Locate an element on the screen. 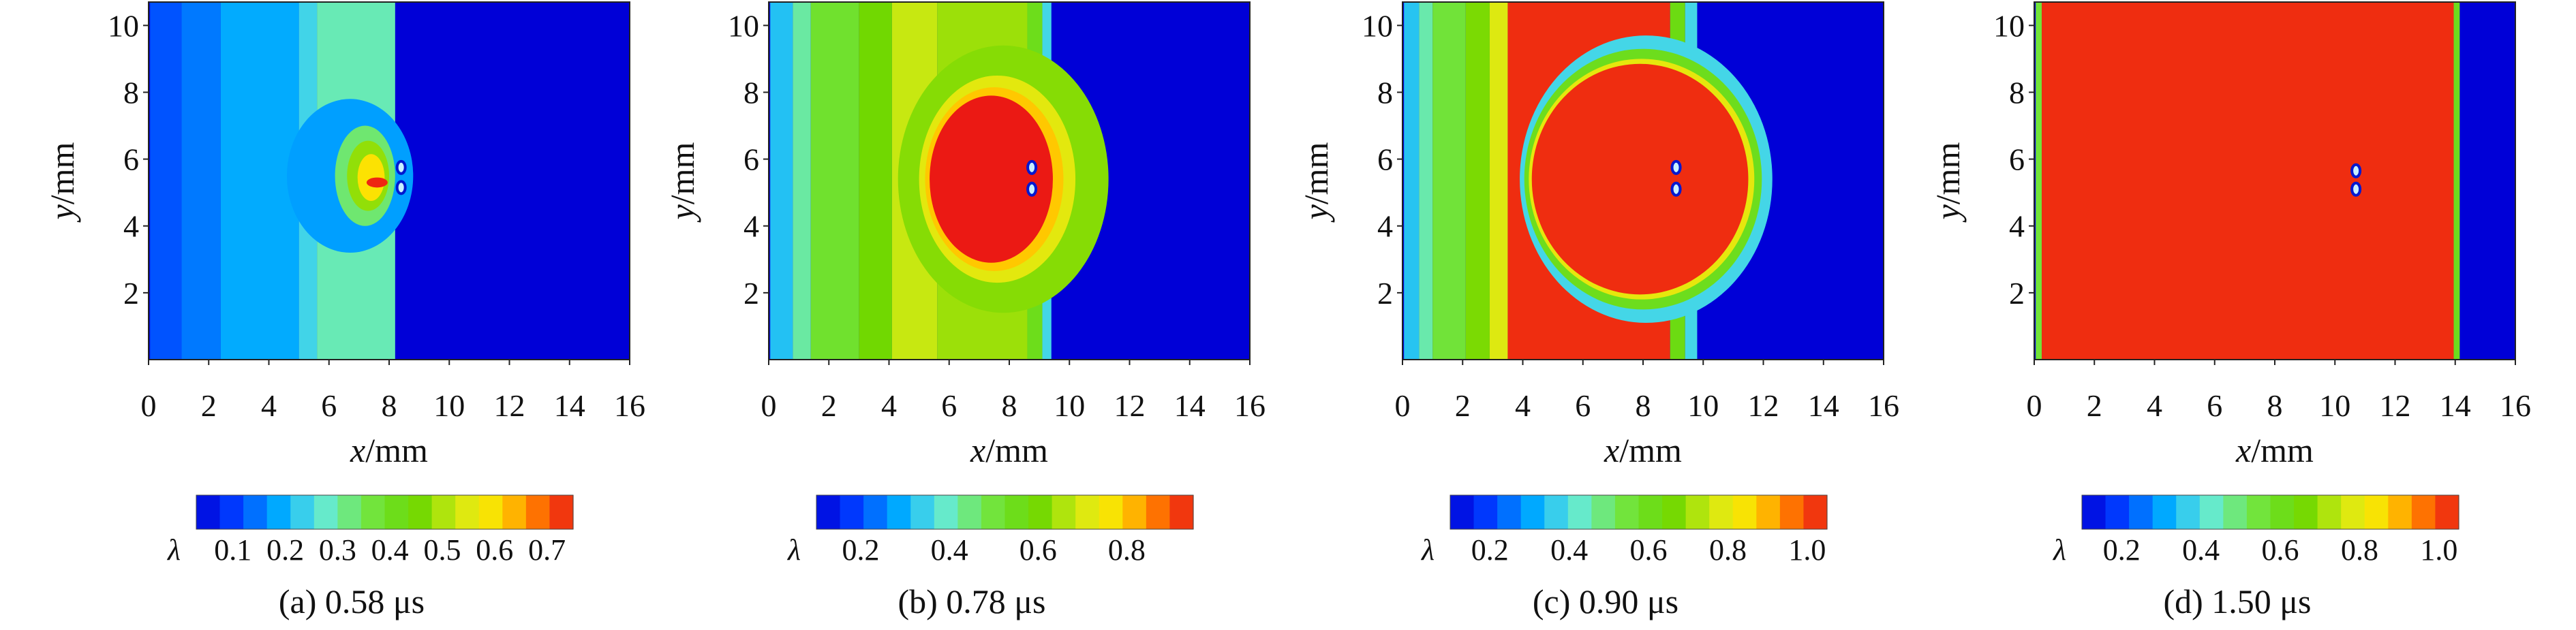 The image size is (2576, 630). colorbar-tick-label: 0.1 is located at coordinates (232, 550).